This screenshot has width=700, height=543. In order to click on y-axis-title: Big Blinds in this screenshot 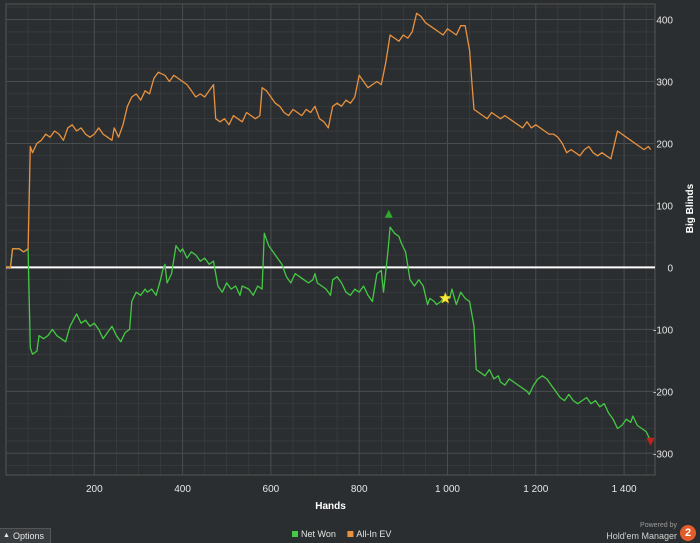, I will do `click(690, 208)`.